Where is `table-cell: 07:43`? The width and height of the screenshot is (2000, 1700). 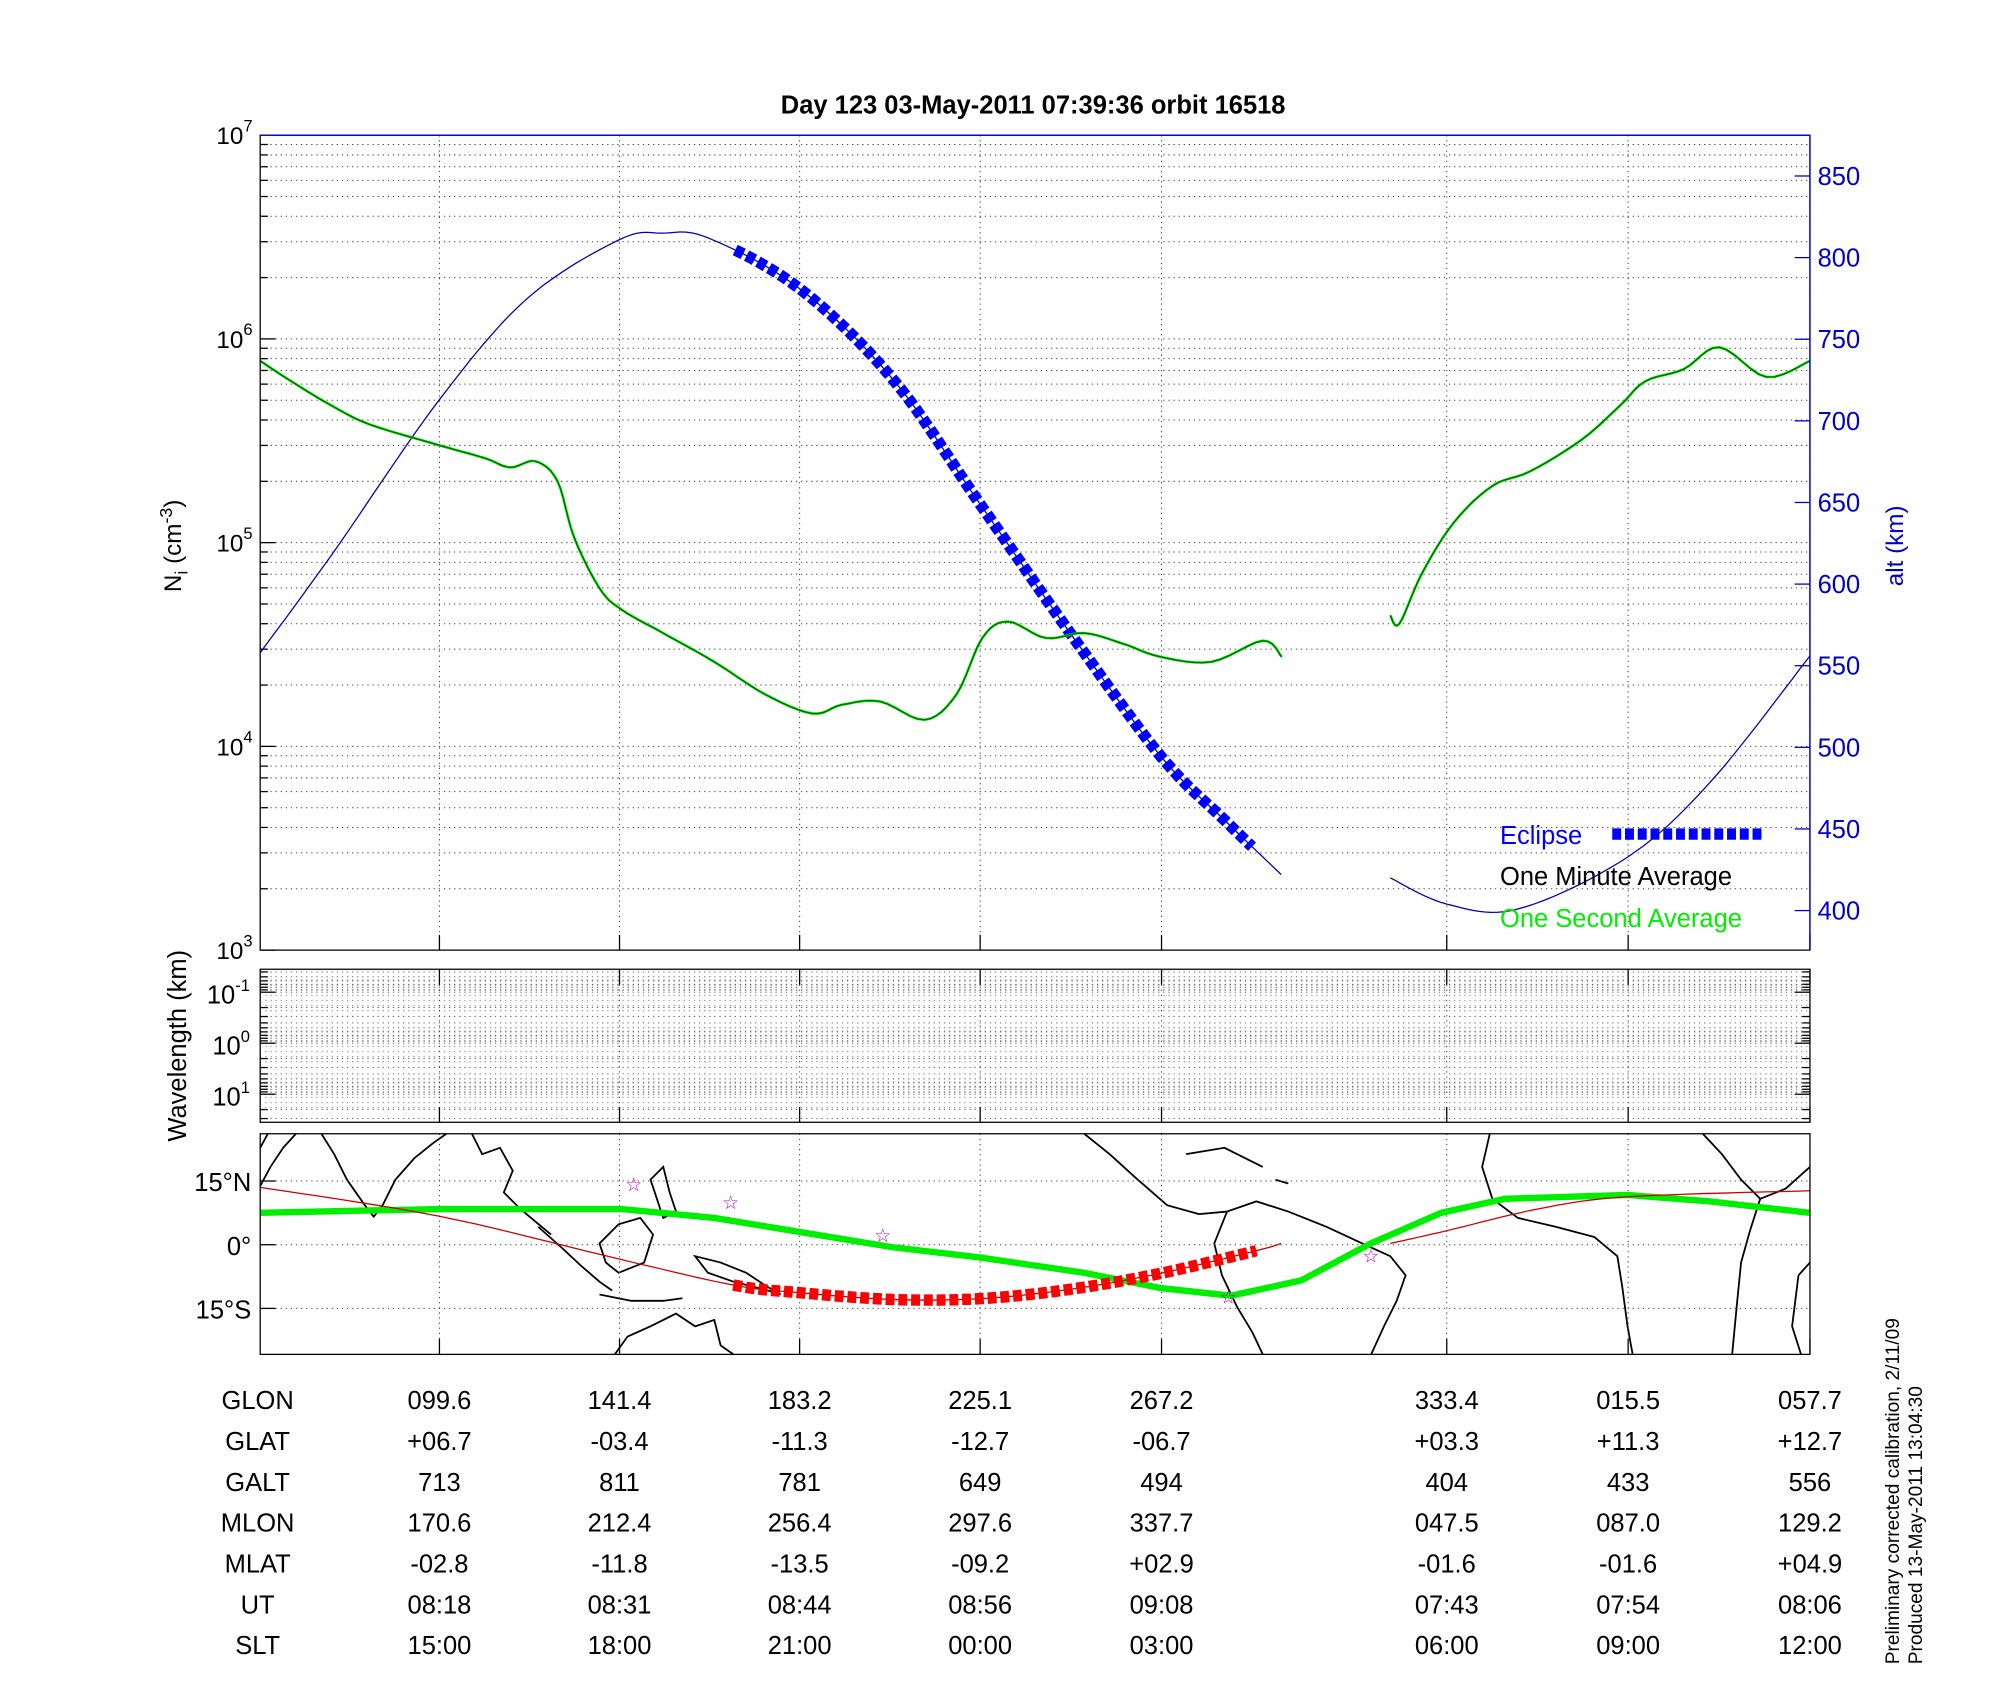
table-cell: 07:43 is located at coordinates (1447, 1605).